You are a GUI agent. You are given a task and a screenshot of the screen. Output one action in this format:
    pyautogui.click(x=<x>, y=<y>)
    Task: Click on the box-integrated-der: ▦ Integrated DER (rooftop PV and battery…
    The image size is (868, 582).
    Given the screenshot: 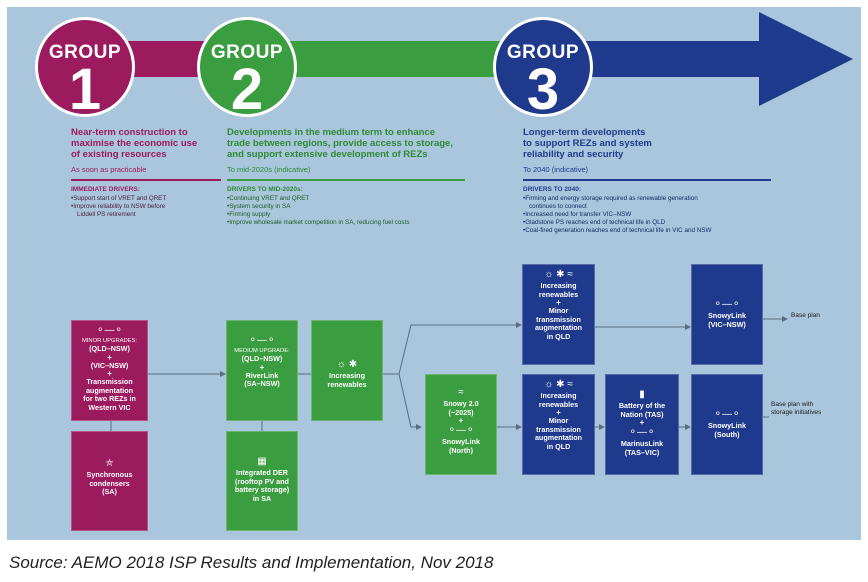 What is the action you would take?
    pyautogui.click(x=262, y=481)
    